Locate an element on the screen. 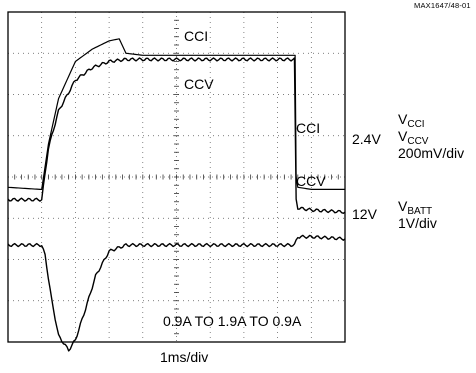 The height and width of the screenshot is (373, 476). ccv-upper-label: CCV is located at coordinates (199, 84).